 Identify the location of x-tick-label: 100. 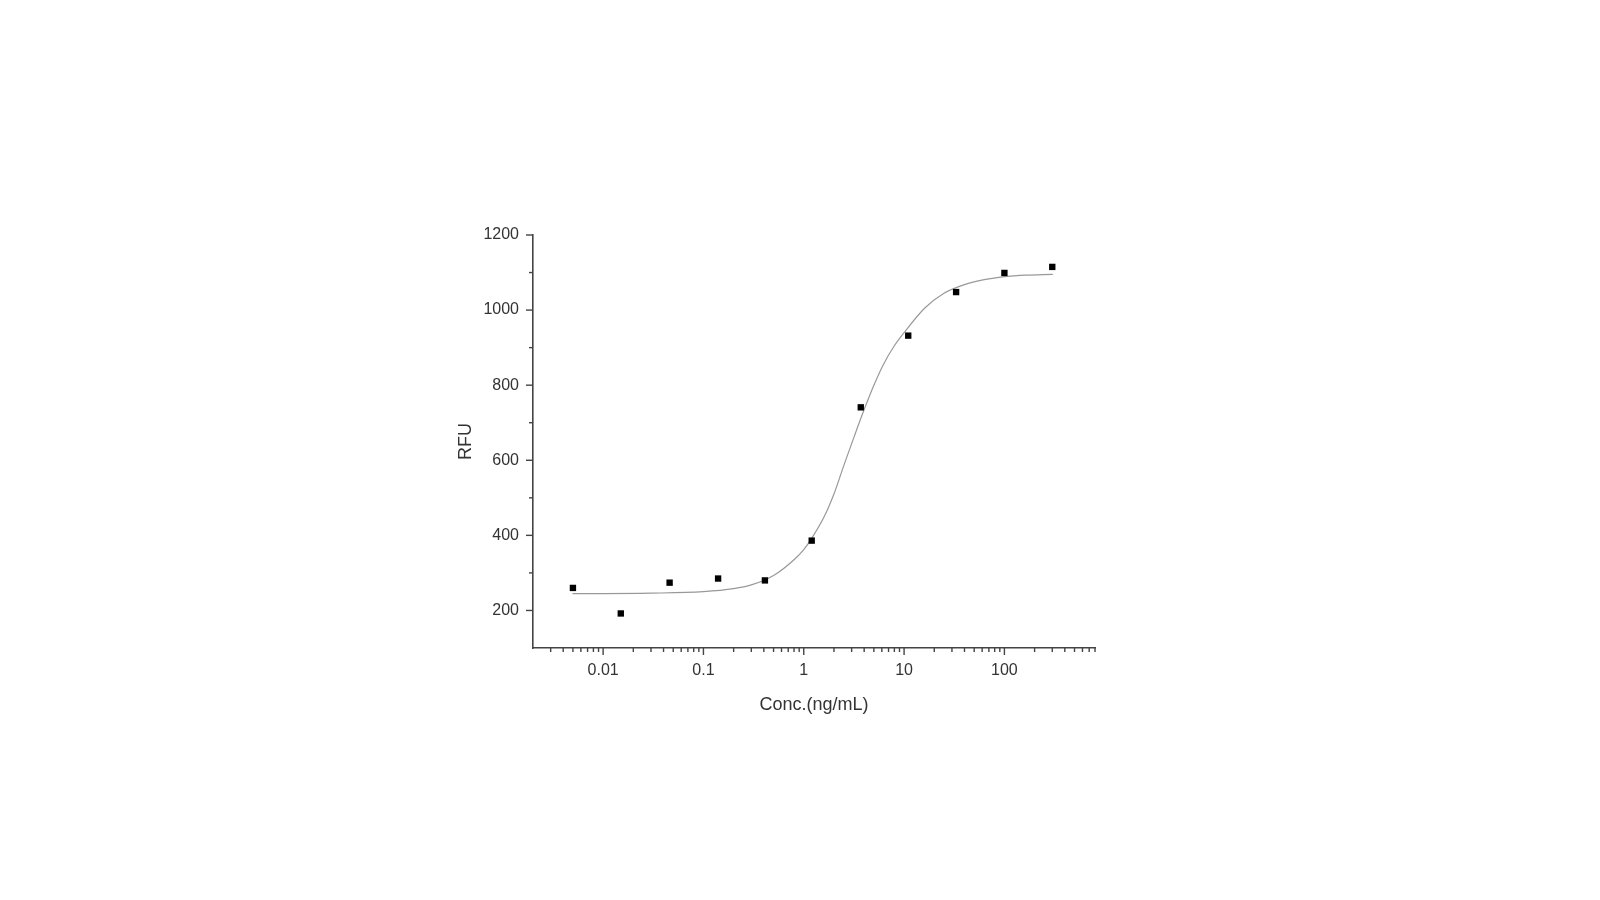
(1004, 670).